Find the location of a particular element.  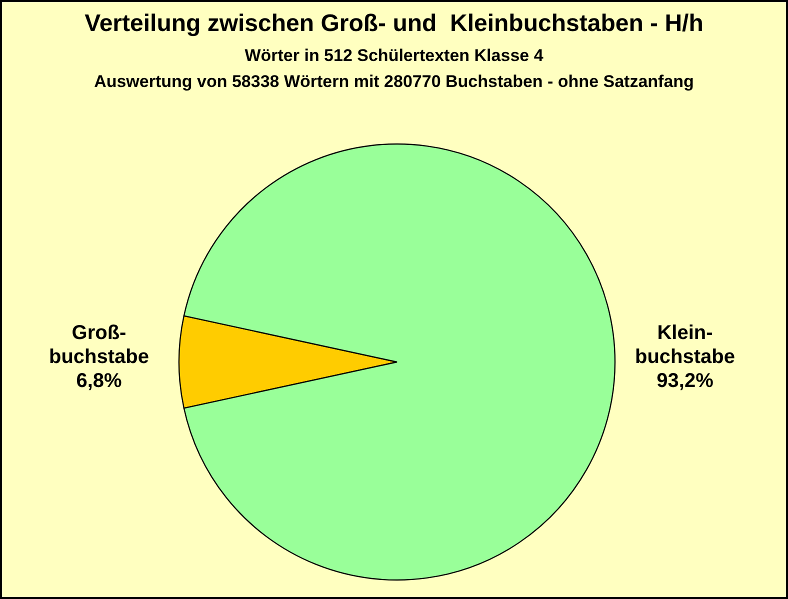

chart-subtitle: Wörter in 512 Schülertexten Klasse 4 is located at coordinates (394, 56).